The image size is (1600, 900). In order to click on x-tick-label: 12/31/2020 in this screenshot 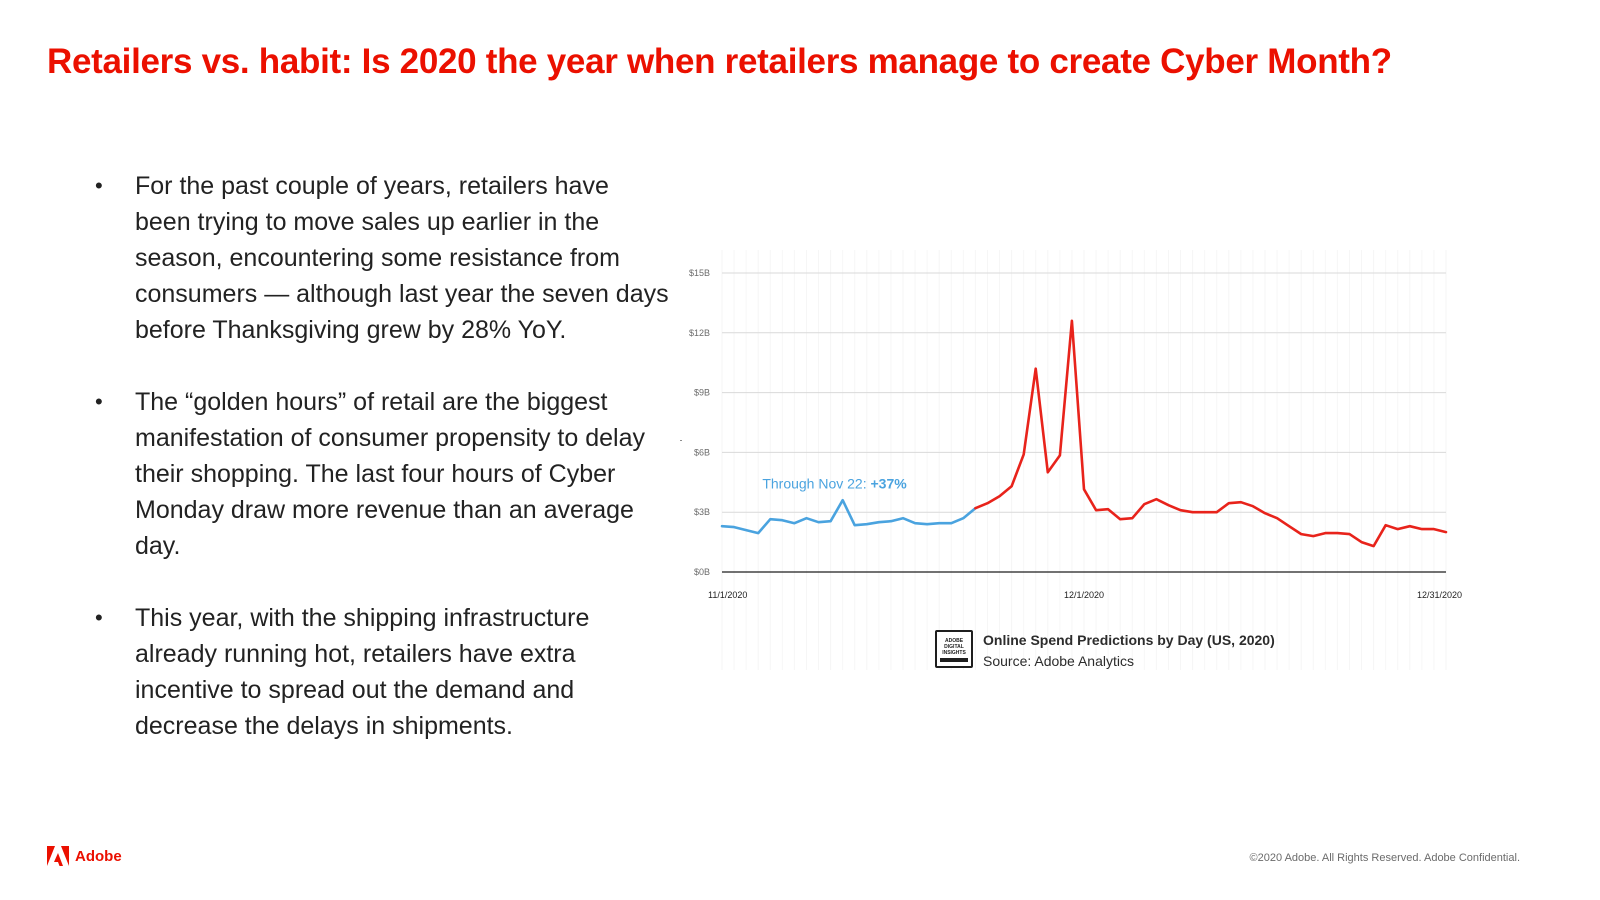, I will do `click(1439, 595)`.